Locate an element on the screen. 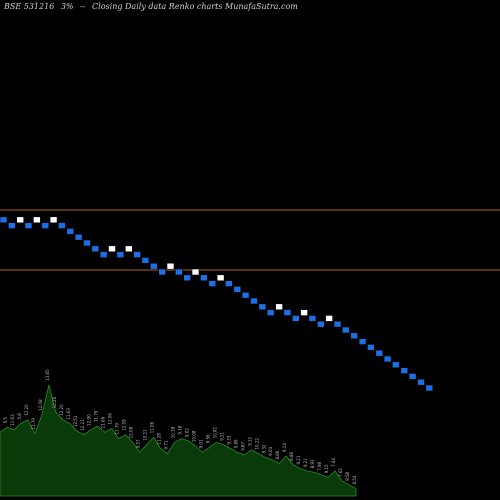 This screenshot has width=500, height=500. volume-label: 12.26 is located at coordinates (54, 402).